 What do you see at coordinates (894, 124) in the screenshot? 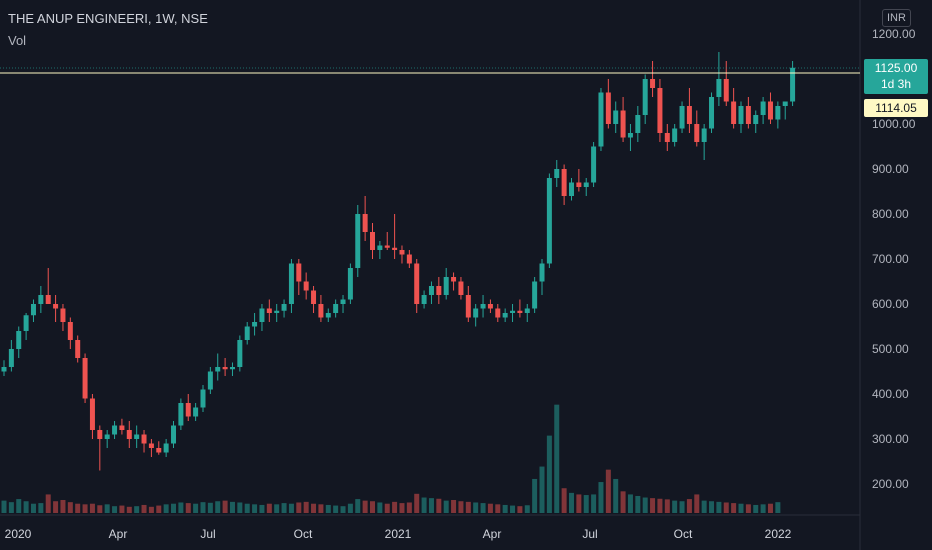
I see `y-tick-label: 1000.00` at bounding box center [894, 124].